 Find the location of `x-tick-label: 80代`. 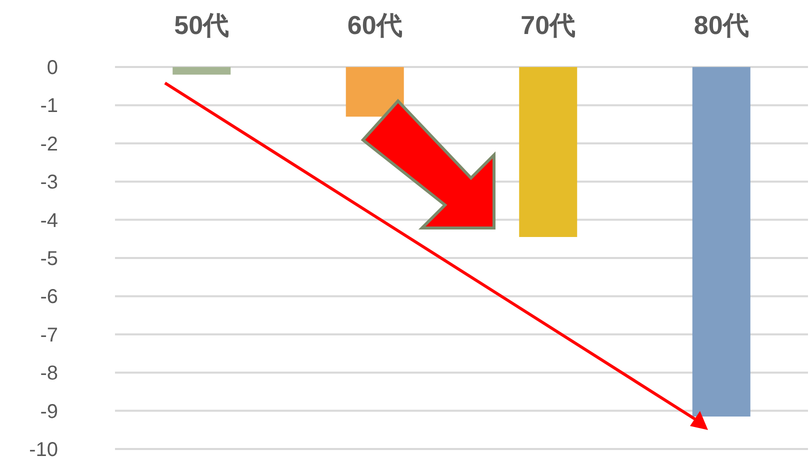

x-tick-label: 80代 is located at coordinates (721, 25).